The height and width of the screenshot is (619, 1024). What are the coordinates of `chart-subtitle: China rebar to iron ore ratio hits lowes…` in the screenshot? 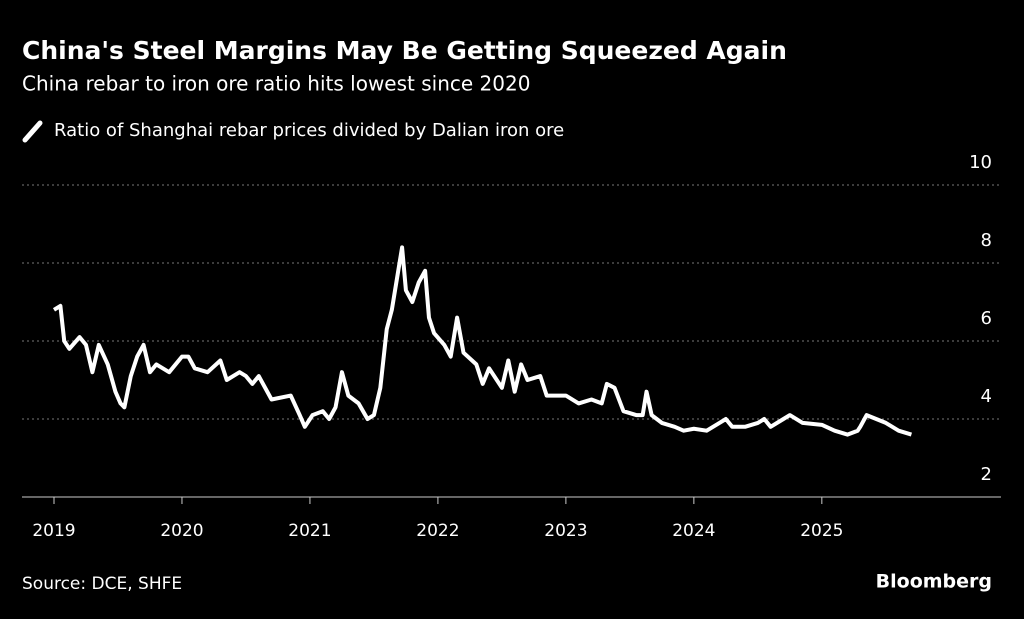 It's located at (276, 84).